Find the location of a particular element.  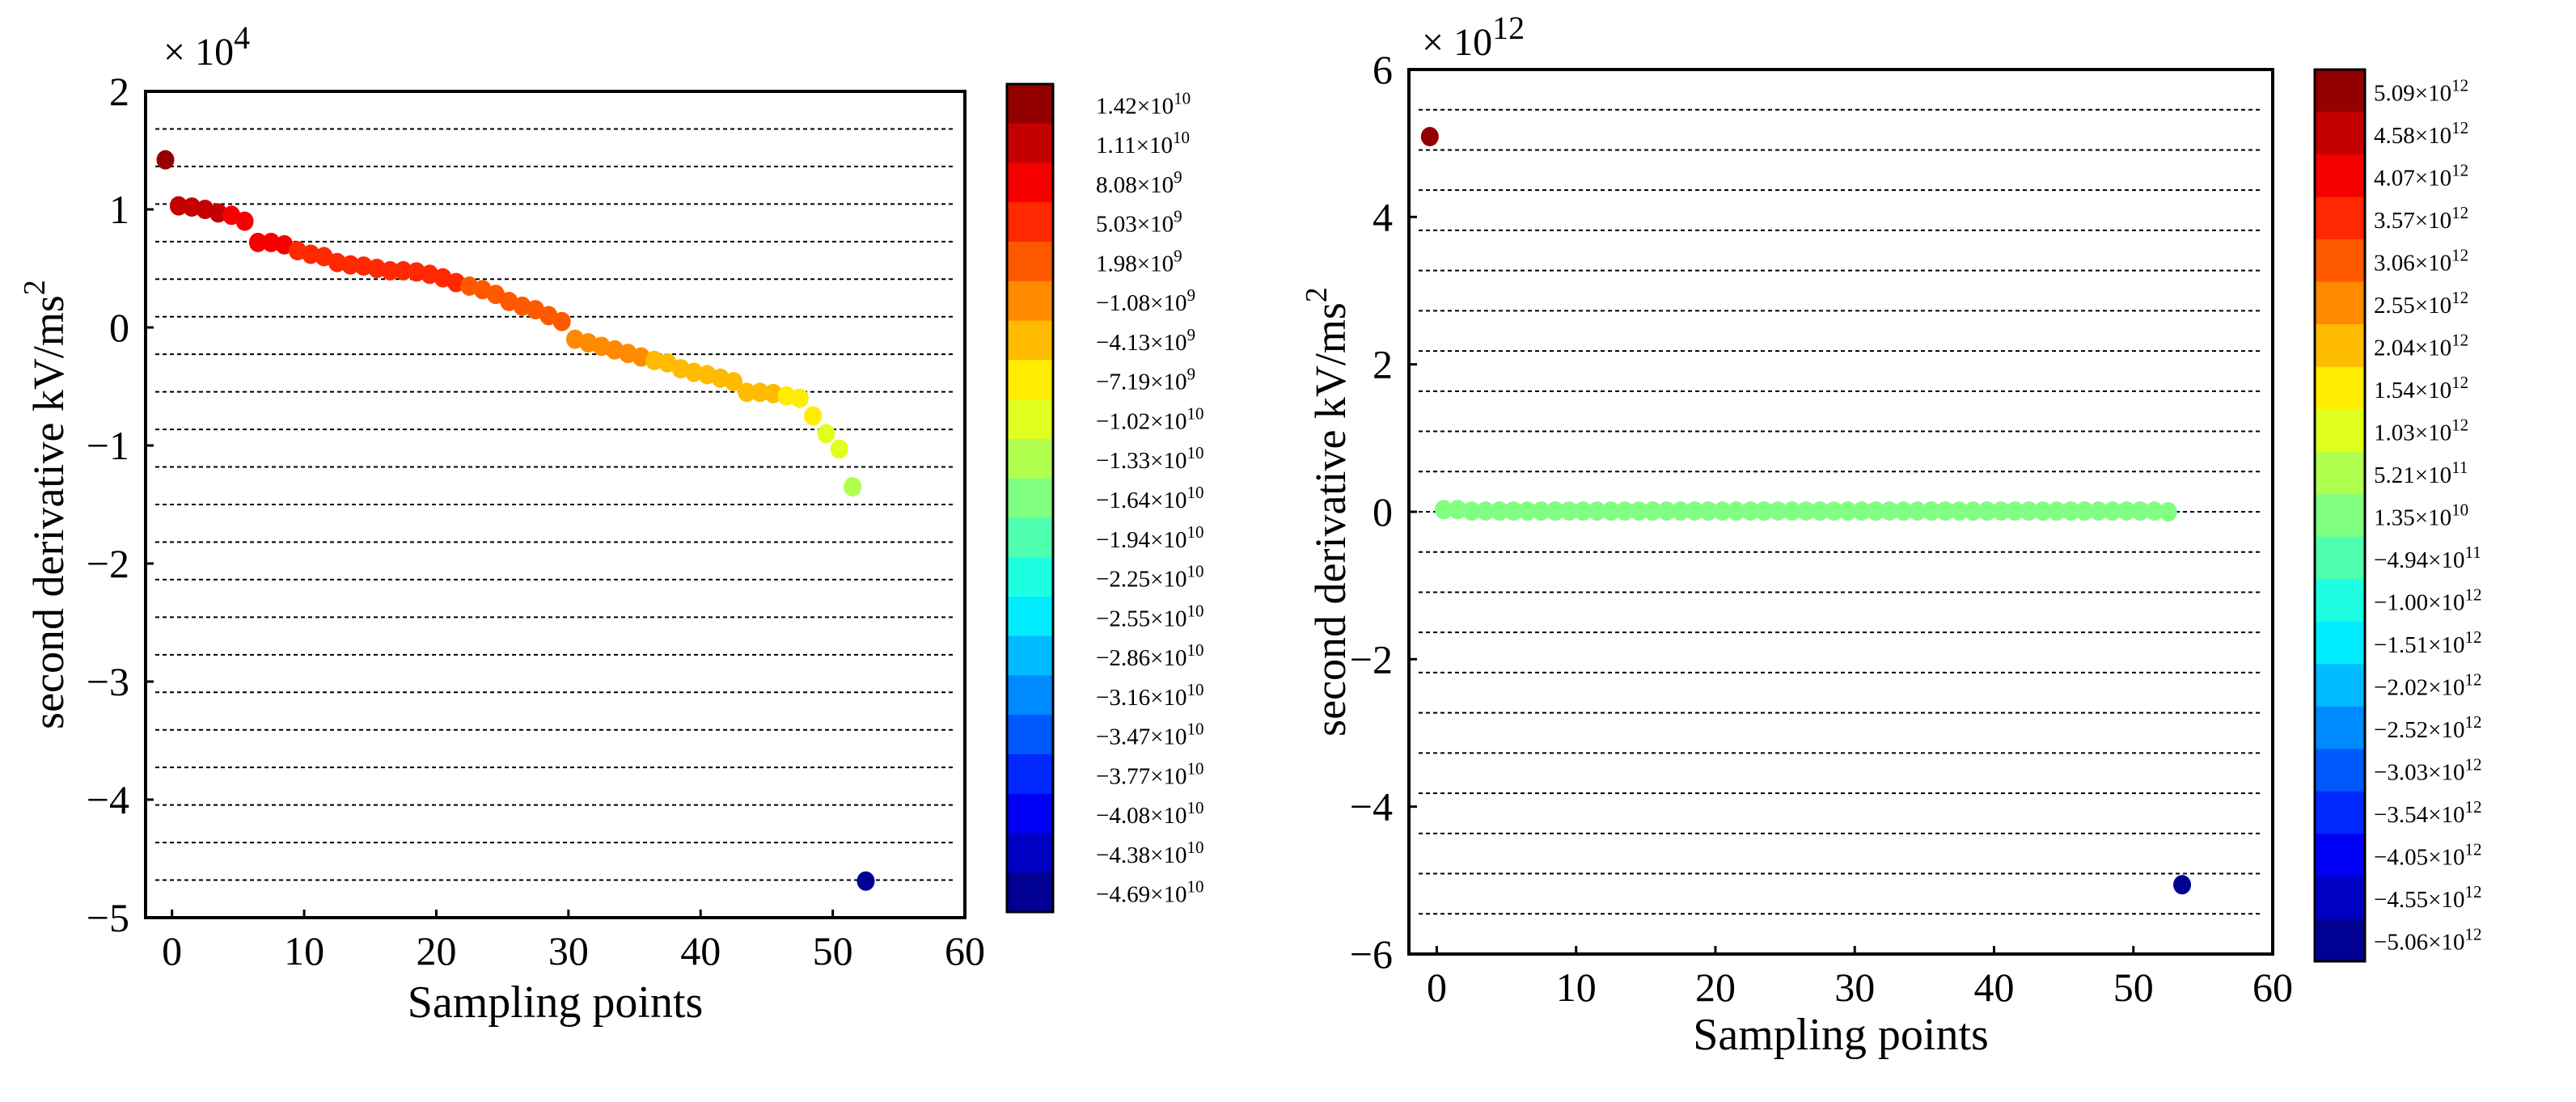

colorbar-tick-label: 2.04×10¹² is located at coordinates (2421, 345).